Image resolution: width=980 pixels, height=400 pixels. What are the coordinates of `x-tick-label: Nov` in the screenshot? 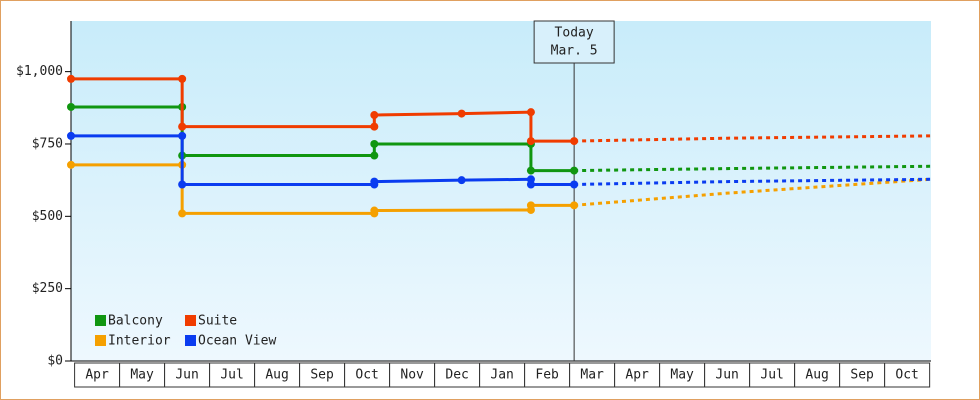 It's located at (412, 375).